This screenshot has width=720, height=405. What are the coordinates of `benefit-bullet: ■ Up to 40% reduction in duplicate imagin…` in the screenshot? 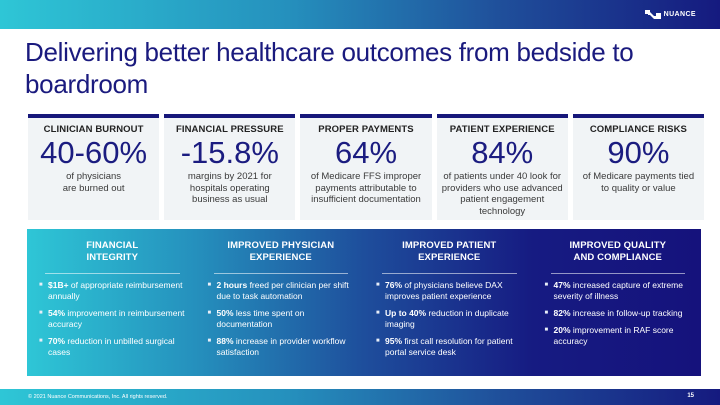 It's located at (449, 319).